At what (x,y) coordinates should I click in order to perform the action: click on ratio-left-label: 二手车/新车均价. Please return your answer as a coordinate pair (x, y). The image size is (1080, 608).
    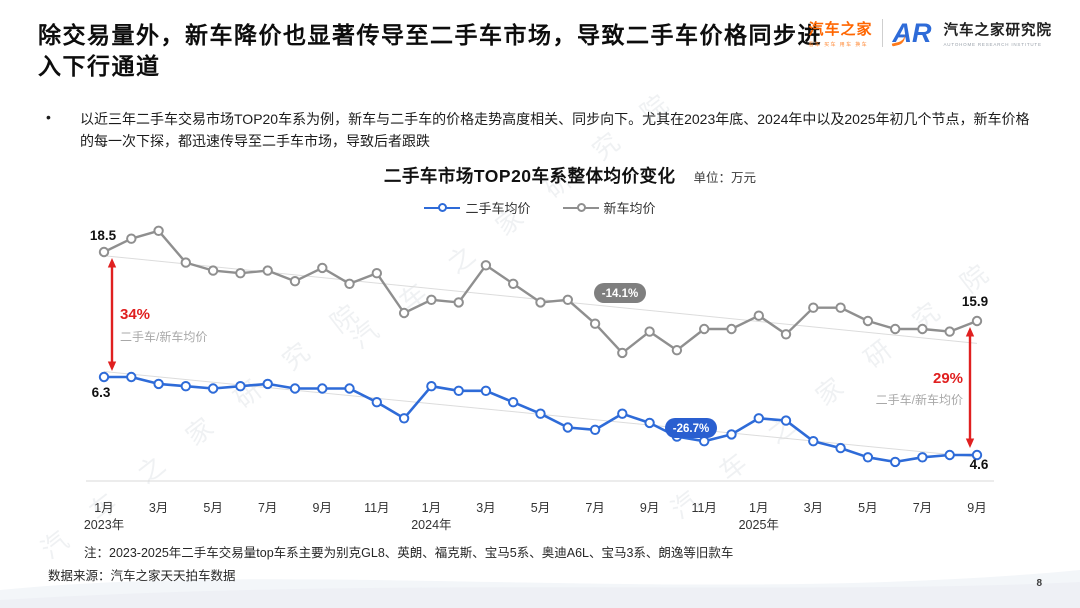
    Looking at the image, I should click on (163, 336).